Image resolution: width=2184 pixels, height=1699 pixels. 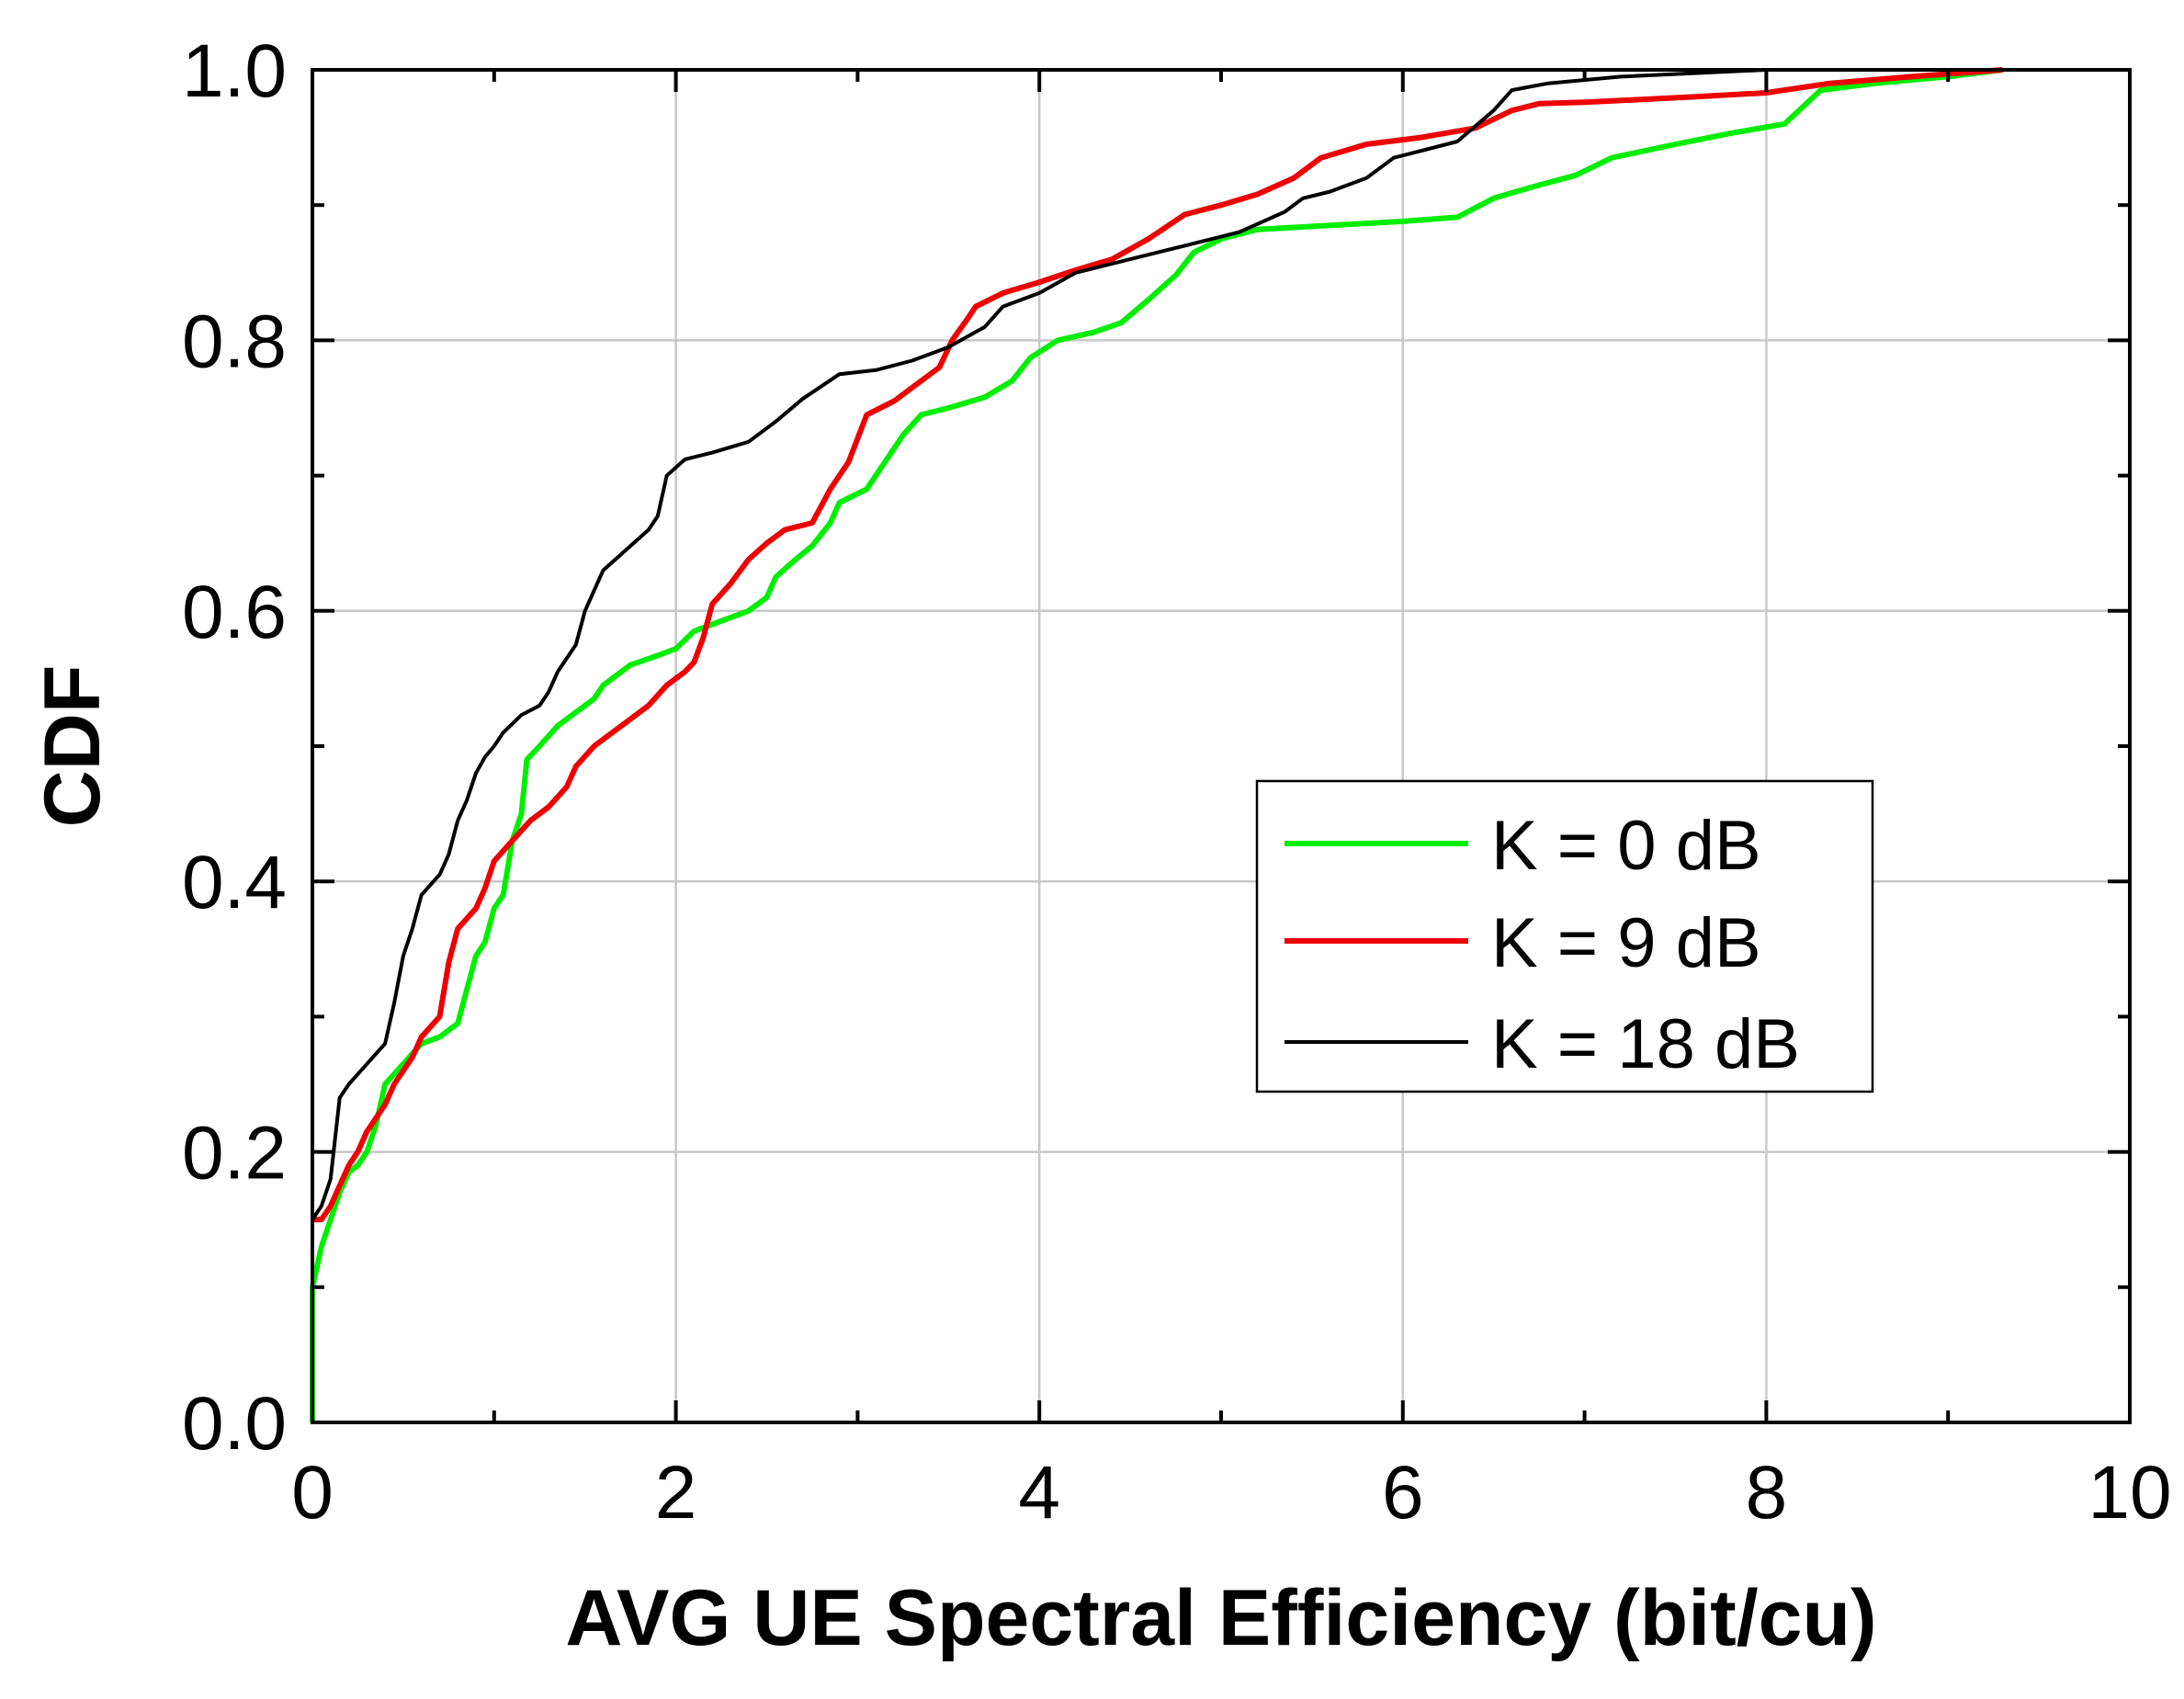 What do you see at coordinates (234, 1424) in the screenshot?
I see `y-tick-label: 0.0` at bounding box center [234, 1424].